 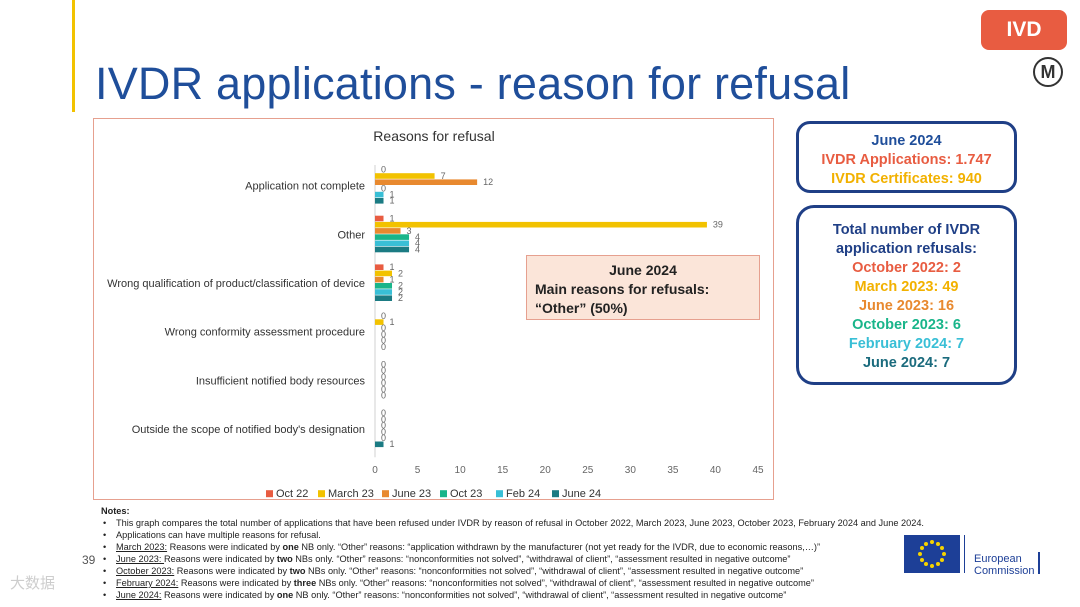 I want to click on chart-title: Reasons for refusal, so click(x=433, y=136).